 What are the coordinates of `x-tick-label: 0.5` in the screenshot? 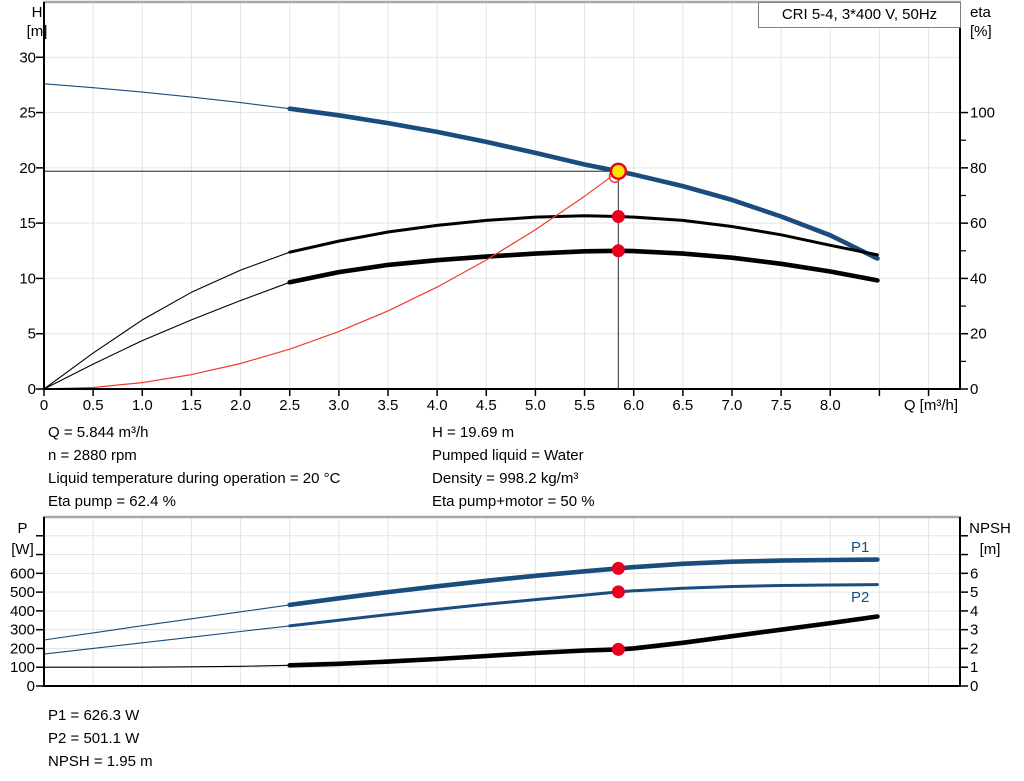 It's located at (93, 405).